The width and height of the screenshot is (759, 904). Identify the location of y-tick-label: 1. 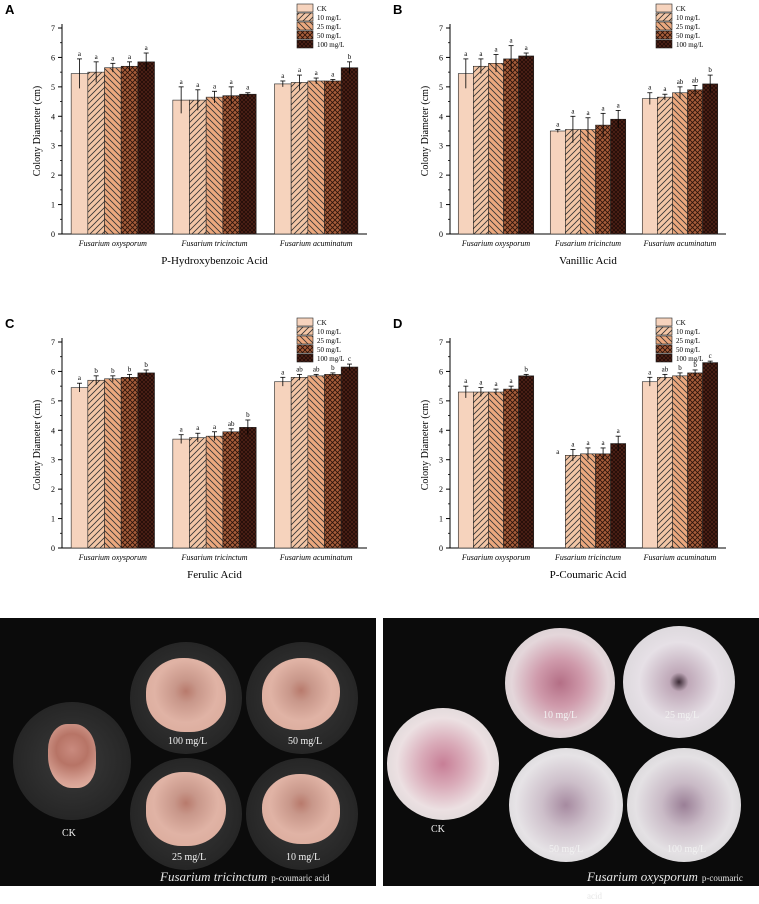
(53, 205).